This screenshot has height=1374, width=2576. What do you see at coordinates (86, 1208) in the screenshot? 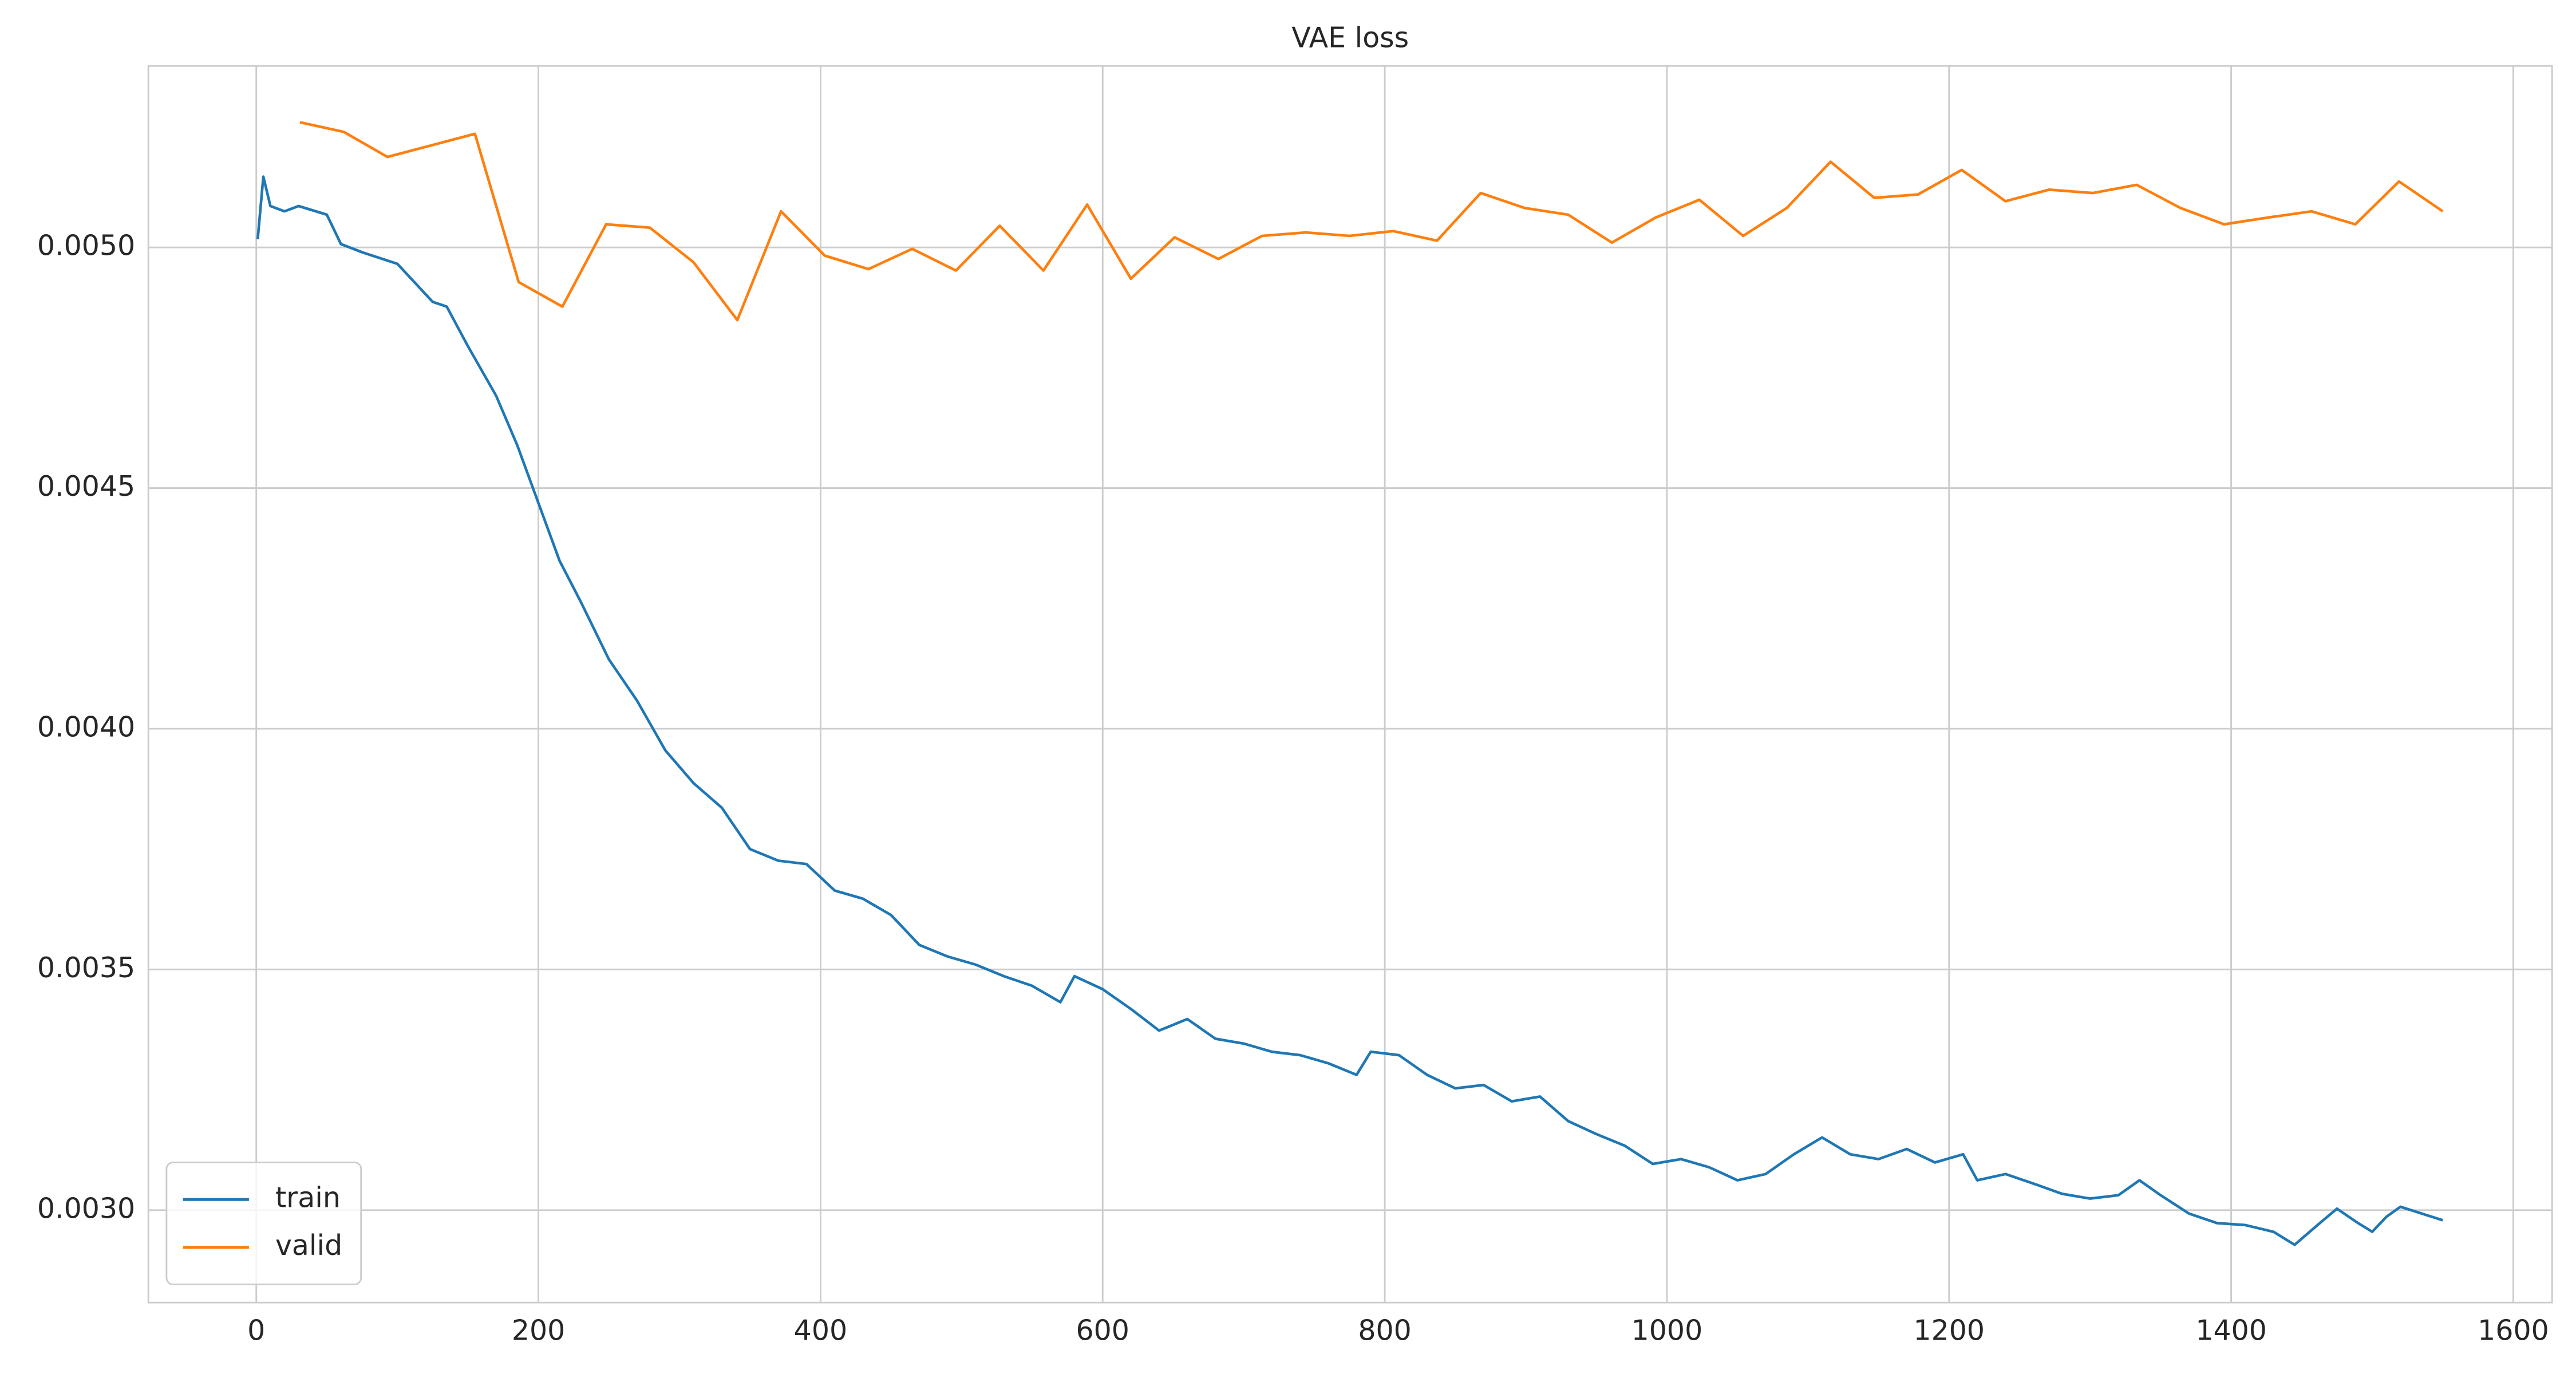
I see `y-tick-label: 0.0030` at bounding box center [86, 1208].